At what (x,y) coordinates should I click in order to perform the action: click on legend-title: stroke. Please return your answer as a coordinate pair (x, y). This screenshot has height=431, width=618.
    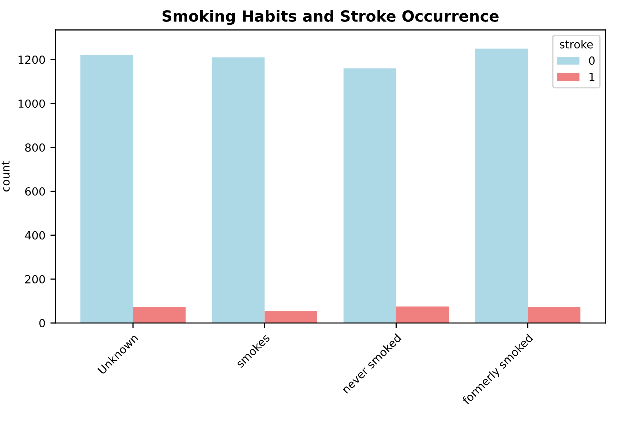
    Looking at the image, I should click on (577, 44).